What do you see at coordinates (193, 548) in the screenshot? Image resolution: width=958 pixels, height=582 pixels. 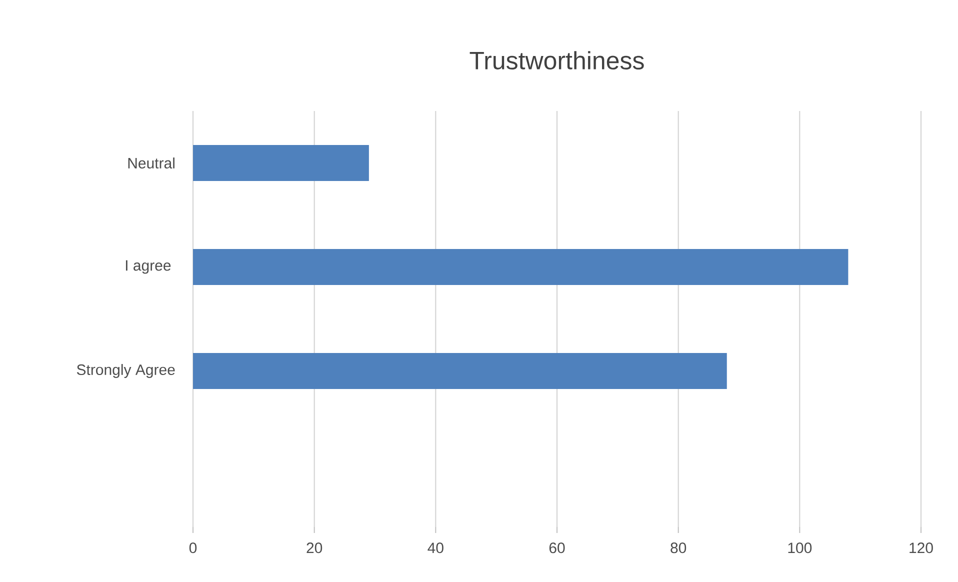 I see `x-tick-label: 0` at bounding box center [193, 548].